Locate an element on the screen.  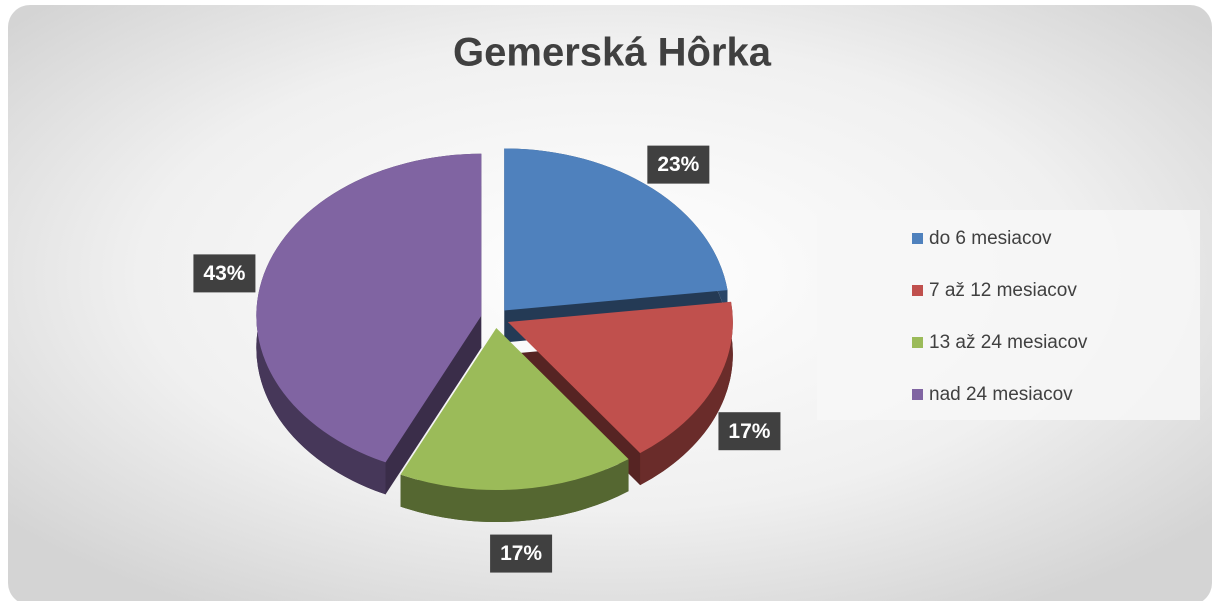
legend-box is located at coordinates (1008, 315).